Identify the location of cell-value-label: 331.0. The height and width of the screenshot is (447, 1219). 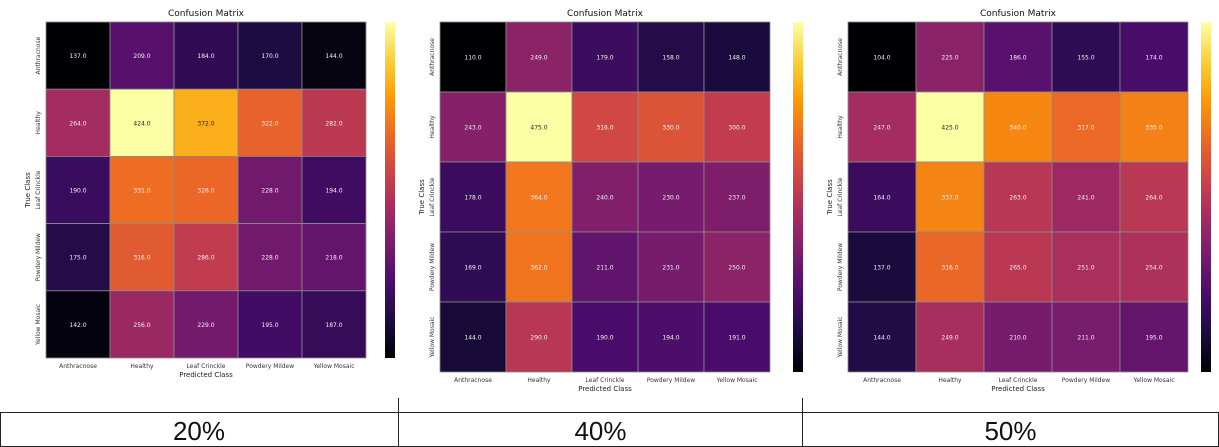
(141, 191).